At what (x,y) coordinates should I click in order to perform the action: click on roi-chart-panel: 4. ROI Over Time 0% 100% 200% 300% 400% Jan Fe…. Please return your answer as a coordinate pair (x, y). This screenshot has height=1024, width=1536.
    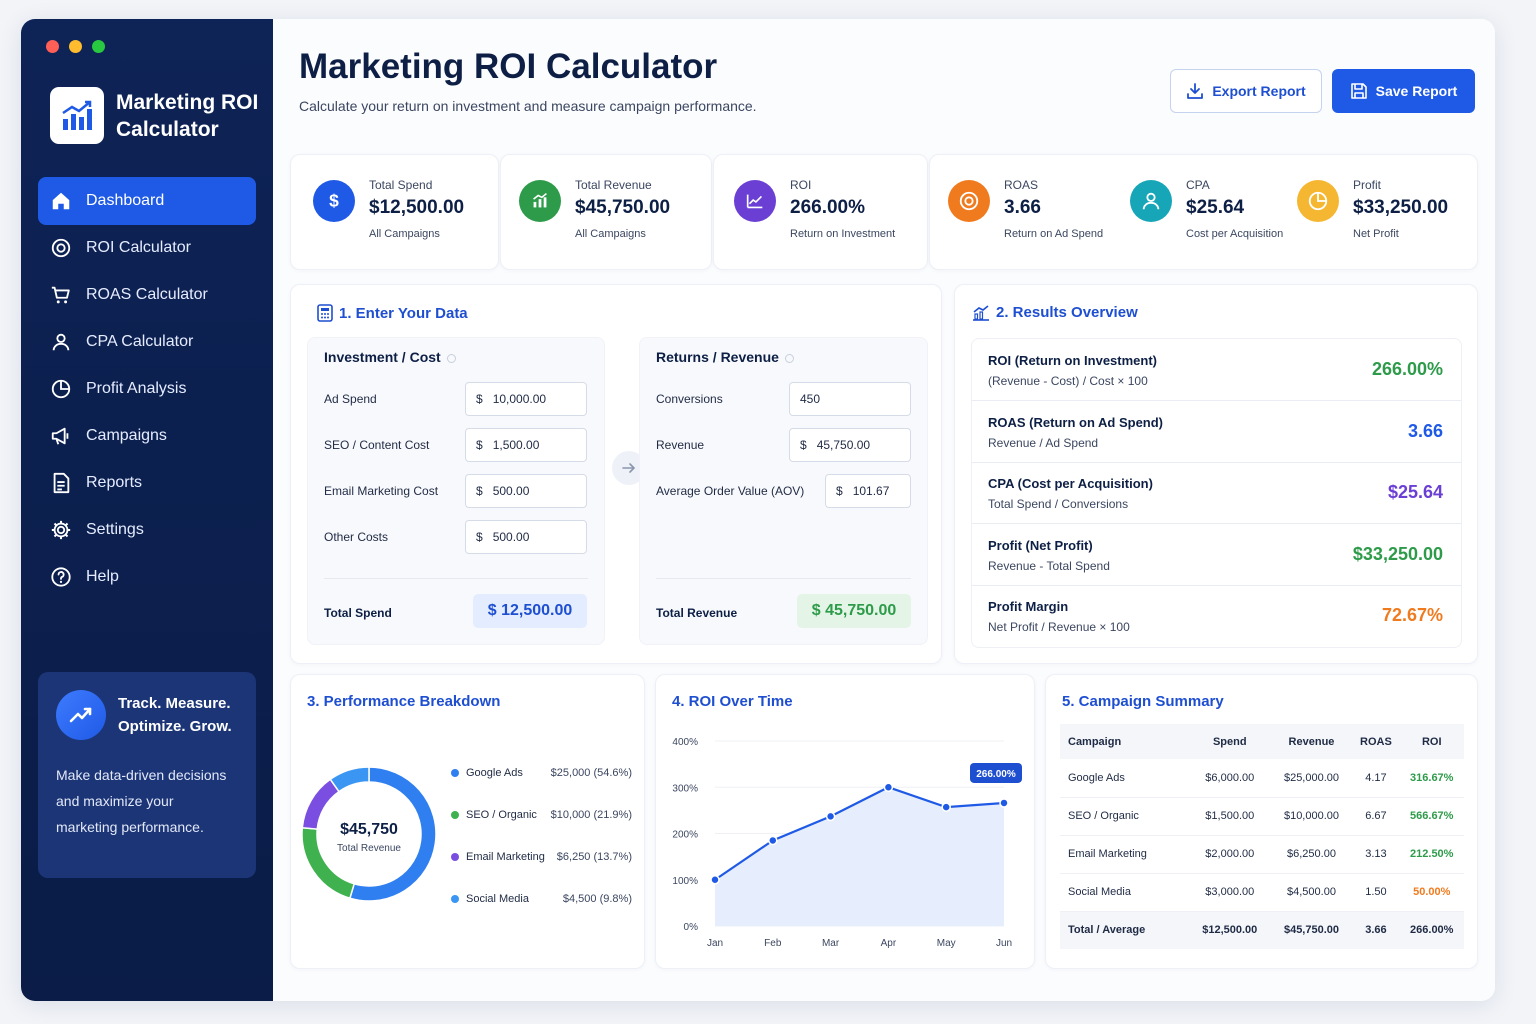
    Looking at the image, I should click on (845, 821).